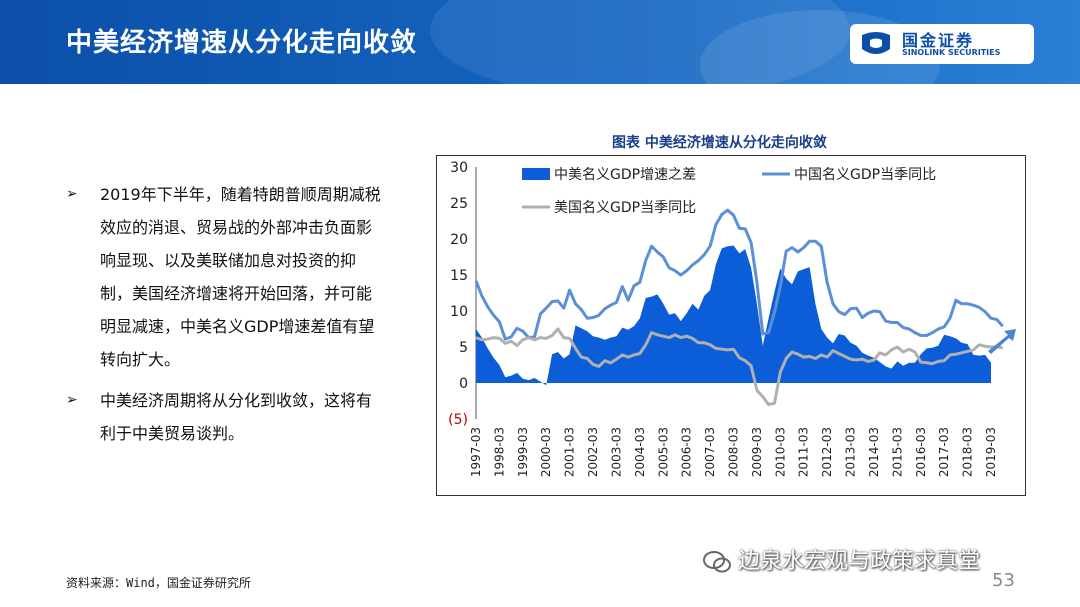  What do you see at coordinates (546, 452) in the screenshot?
I see `x-tick-label: 2000-03` at bounding box center [546, 452].